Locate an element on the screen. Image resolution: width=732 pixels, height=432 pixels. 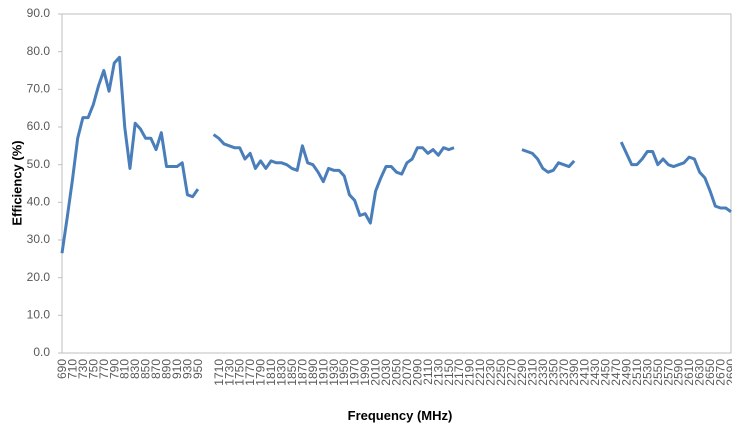
x-tick-label: 2350 is located at coordinates (553, 372).